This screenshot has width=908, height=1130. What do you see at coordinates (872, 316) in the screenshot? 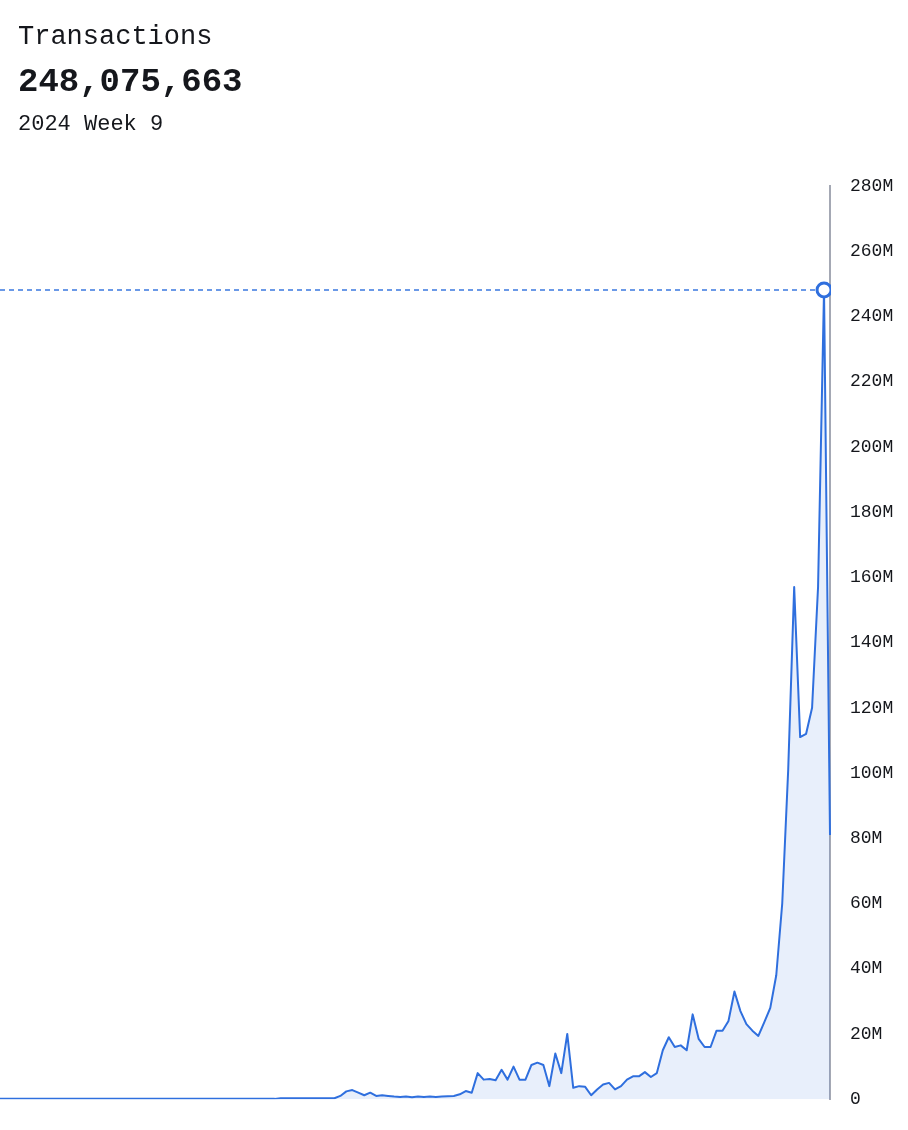
I see `y-tick-label: 240M` at bounding box center [872, 316].